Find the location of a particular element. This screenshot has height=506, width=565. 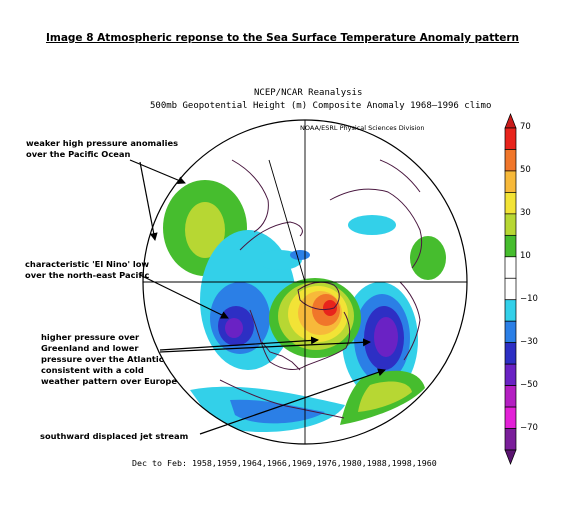

annotation-line: Greenland and lower is located at coordinates (90, 348).